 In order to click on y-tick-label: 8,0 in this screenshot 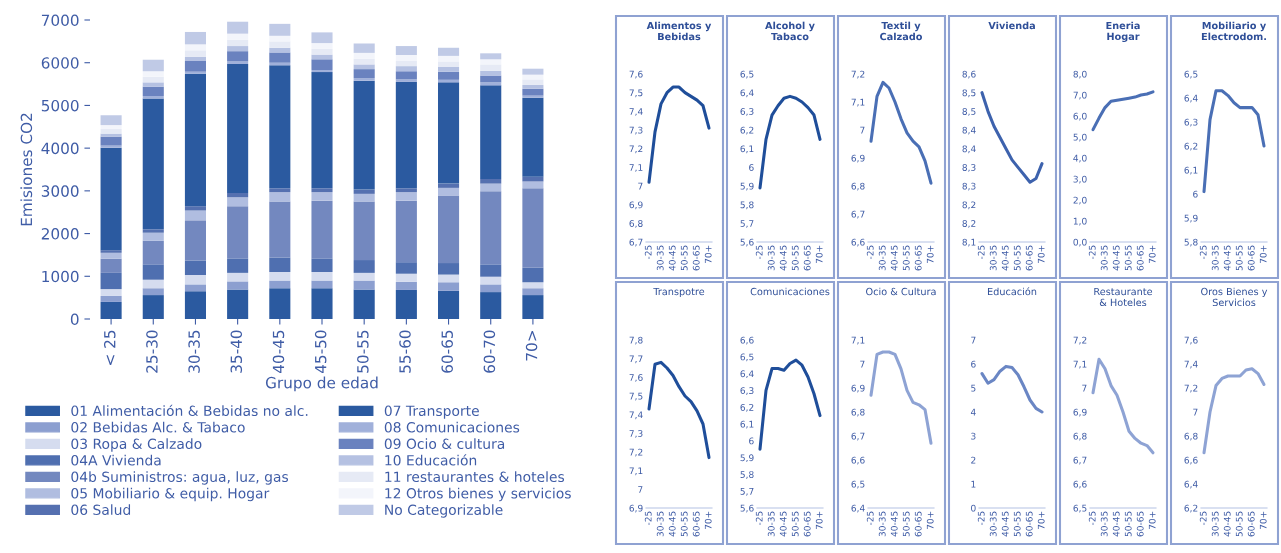, I will do `click(1080, 74)`.